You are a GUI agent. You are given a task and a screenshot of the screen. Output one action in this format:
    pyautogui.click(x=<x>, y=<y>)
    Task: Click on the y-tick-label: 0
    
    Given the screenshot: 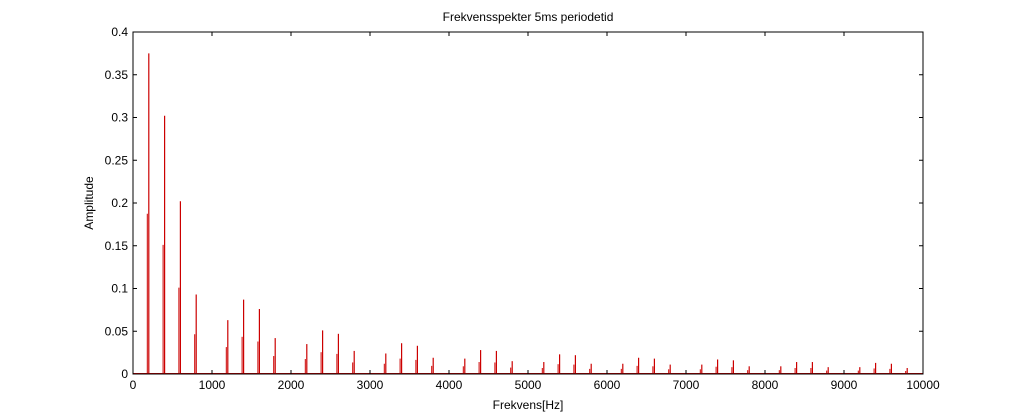 What is the action you would take?
    pyautogui.click(x=124, y=374)
    